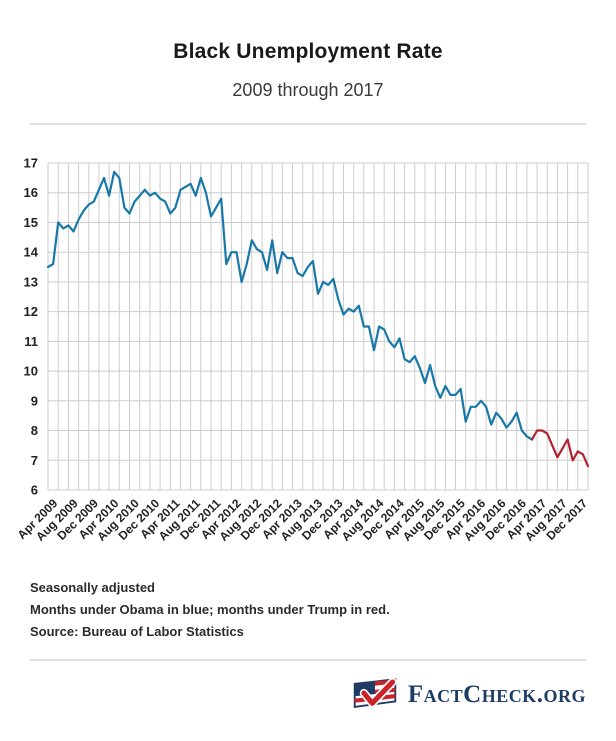  What do you see at coordinates (31, 341) in the screenshot?
I see `y-tick-label: 11` at bounding box center [31, 341].